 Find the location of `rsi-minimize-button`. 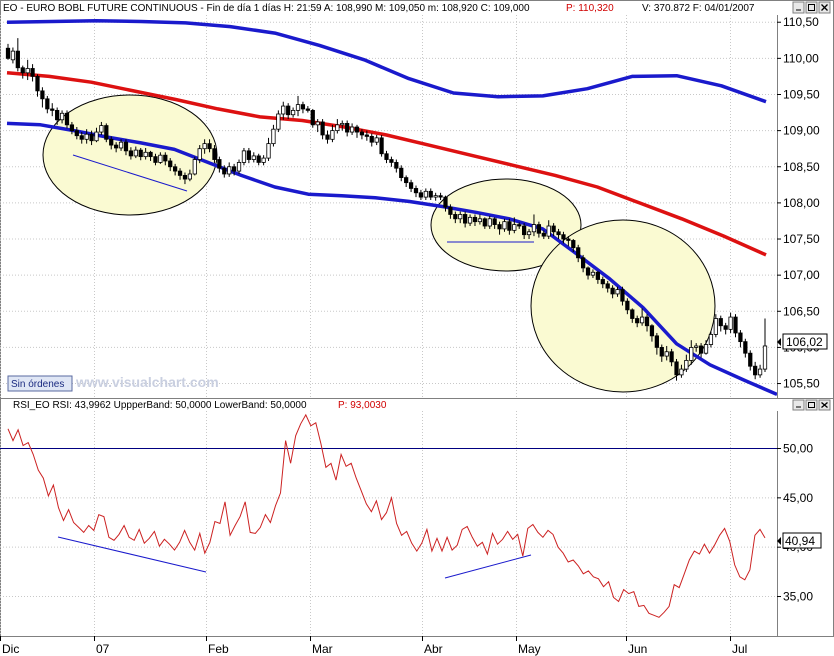

rsi-minimize-button is located at coordinates (798, 405).